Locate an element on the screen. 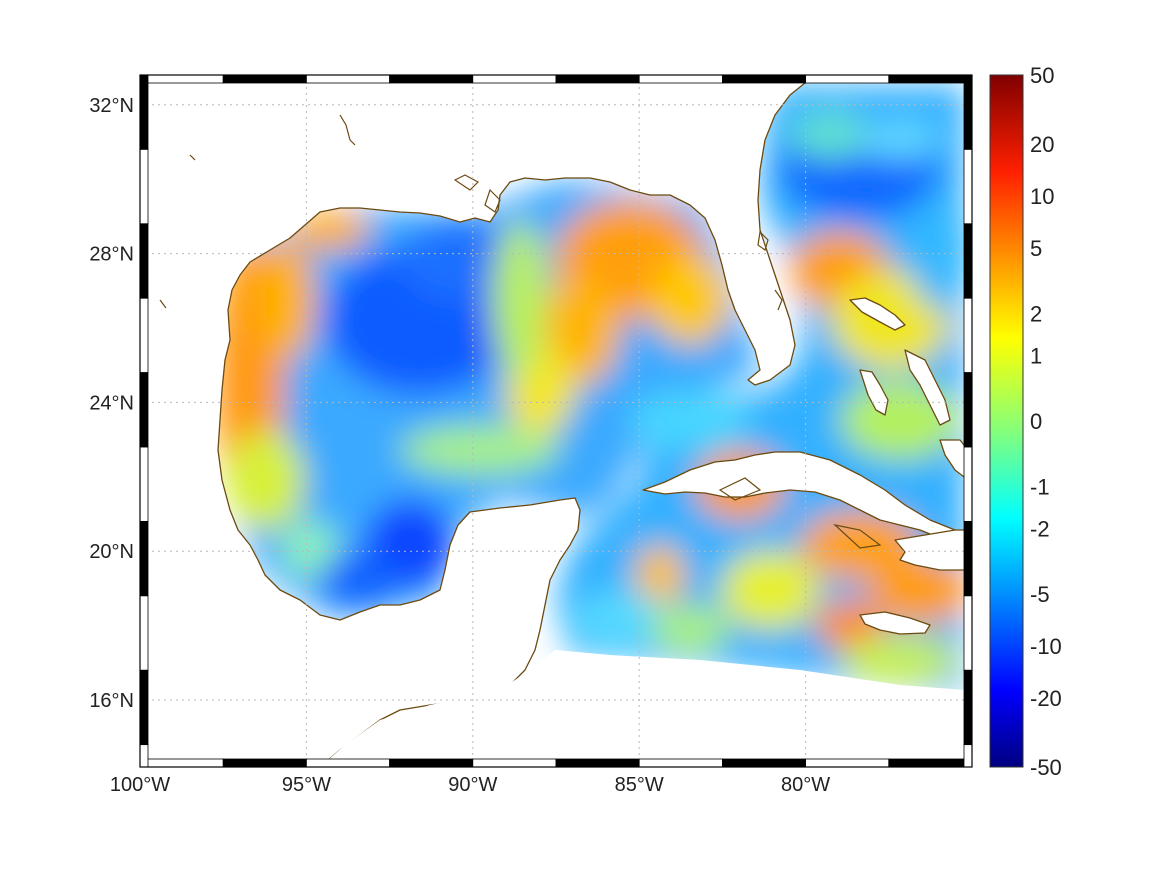 This screenshot has height=875, width=1167. colorbar-tick-label: 0 is located at coordinates (1036, 421).